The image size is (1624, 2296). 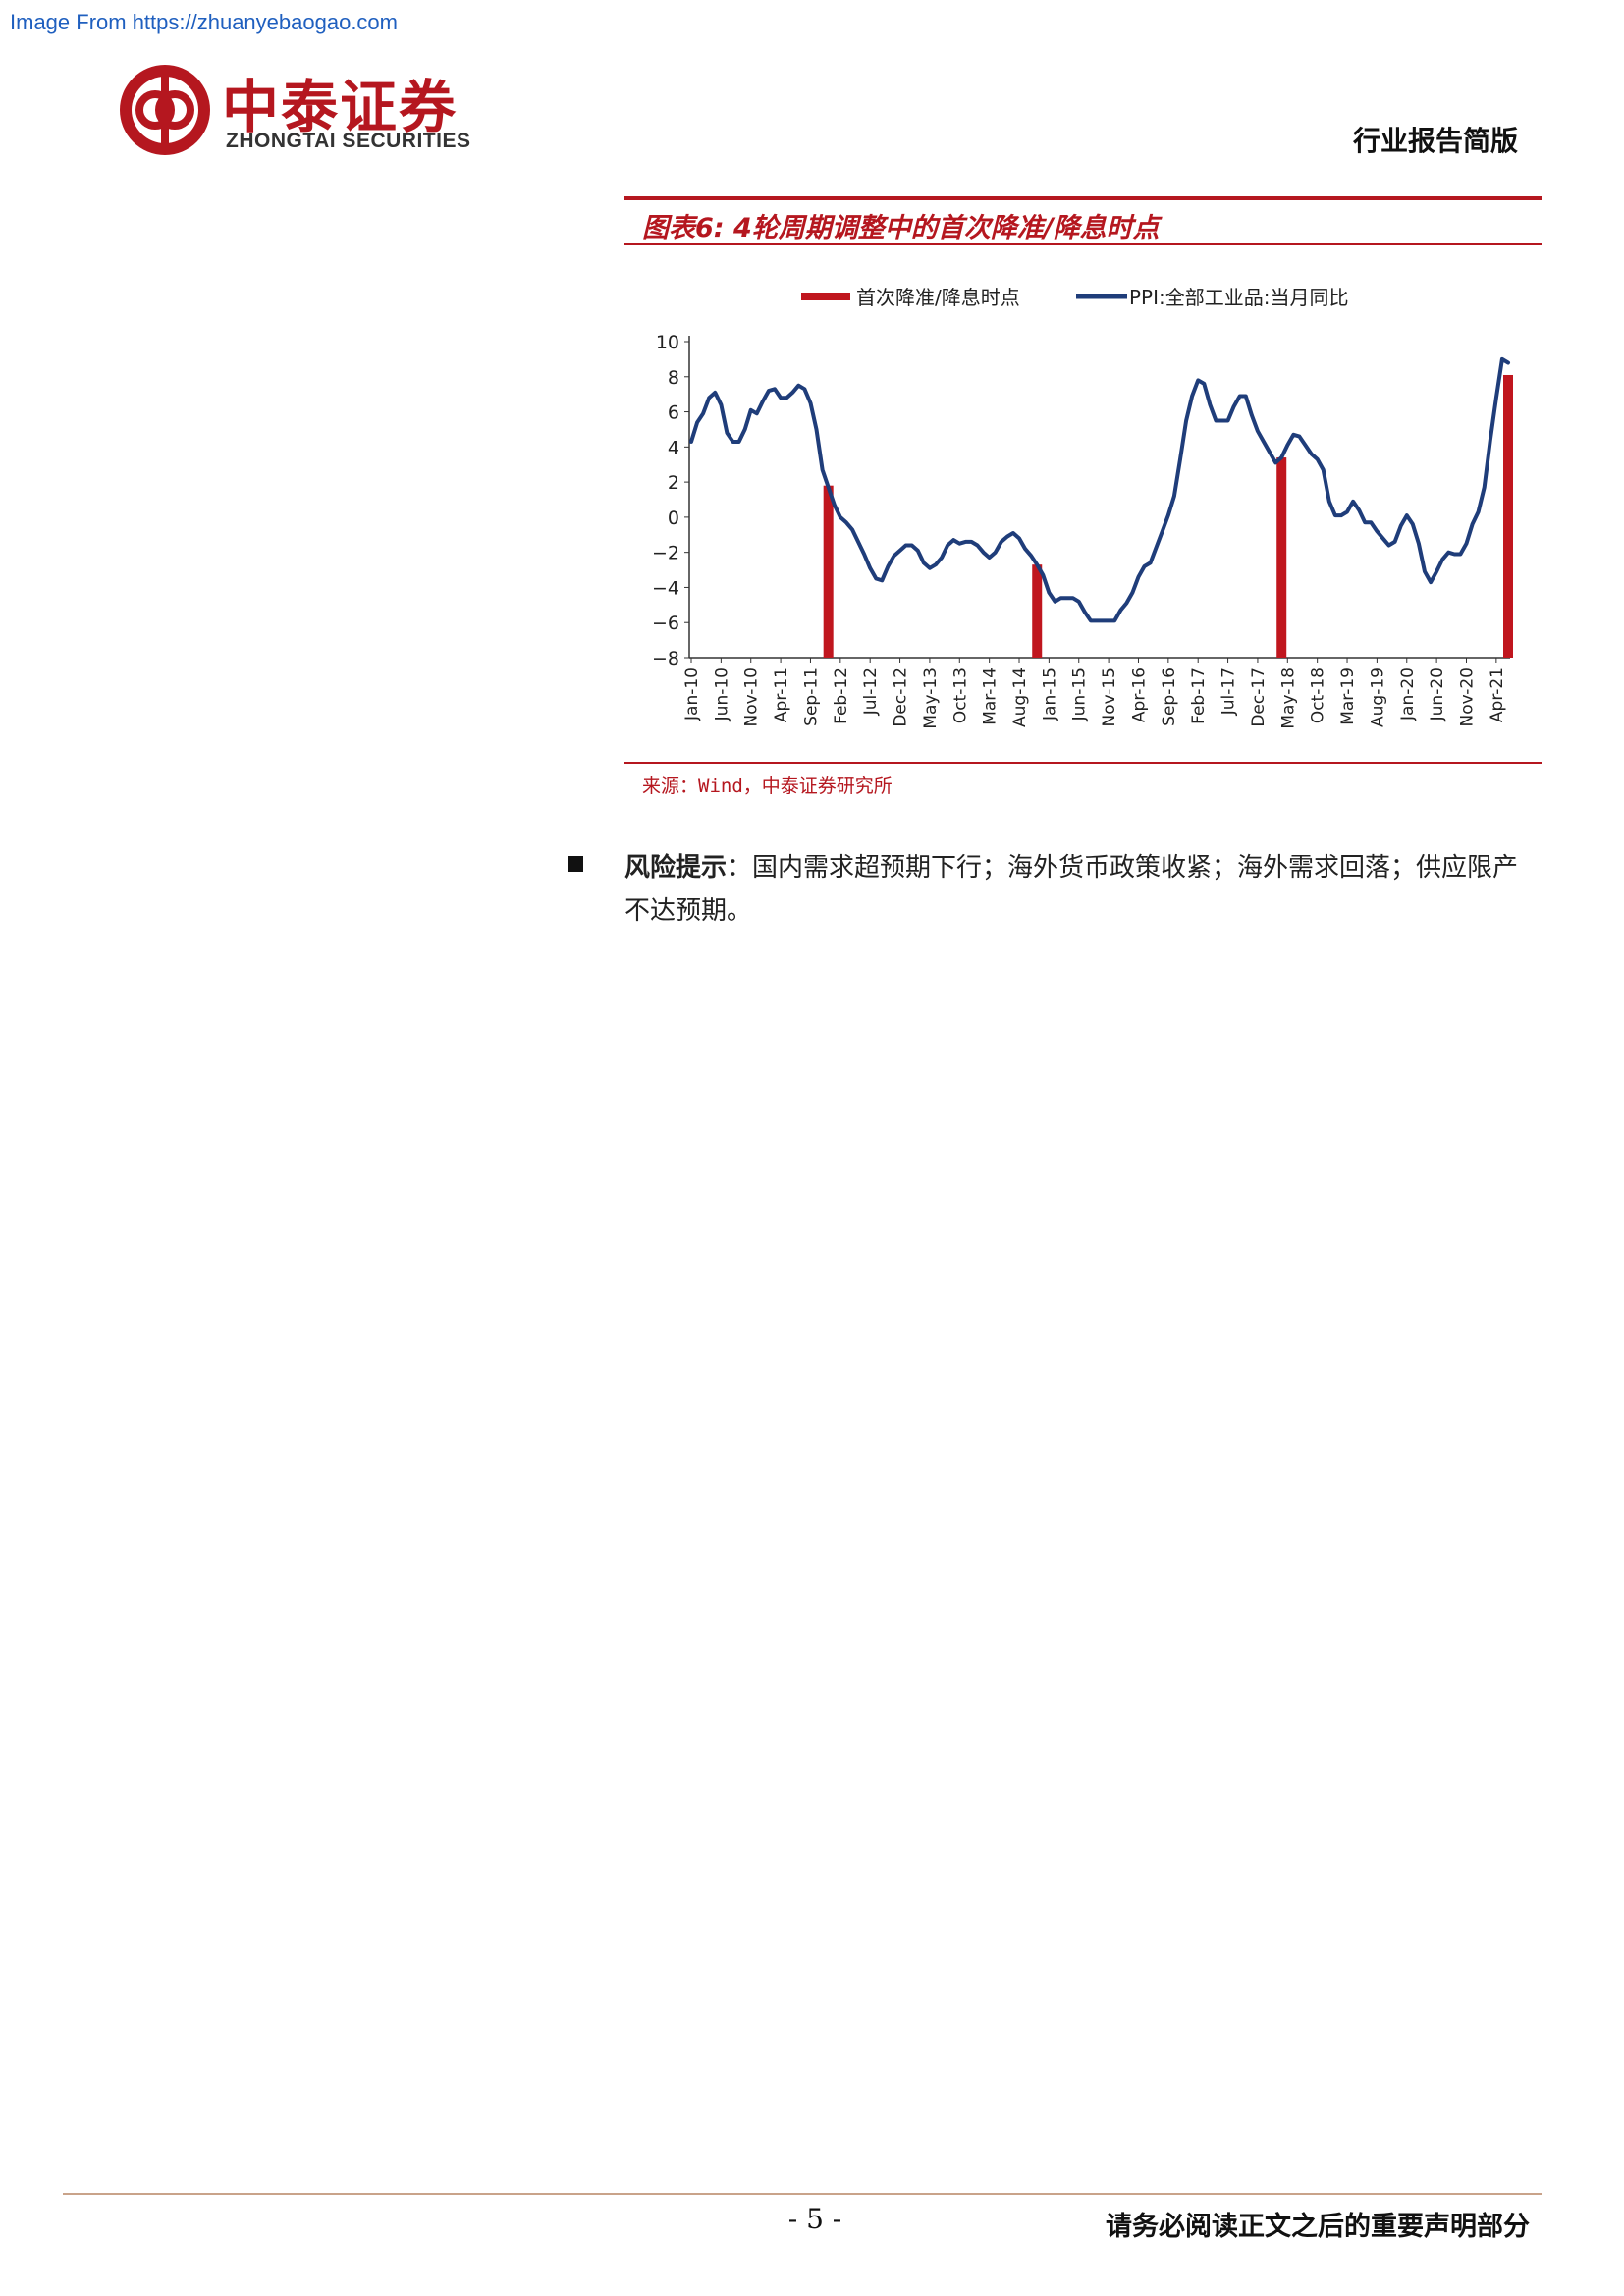 I want to click on company-logo: 中泰证券 ZHONGTAI SECURITIES, so click(x=312, y=115).